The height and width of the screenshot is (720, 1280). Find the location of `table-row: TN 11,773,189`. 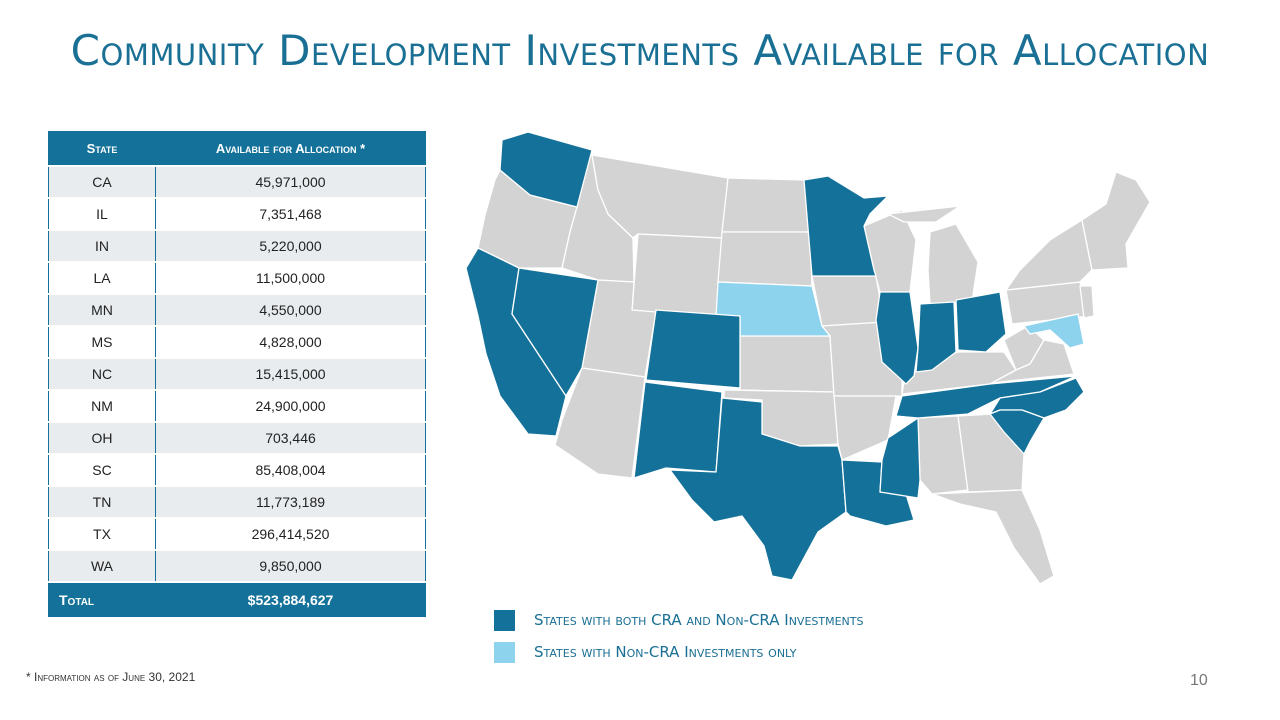

table-row: TN 11,773,189 is located at coordinates (237, 502).